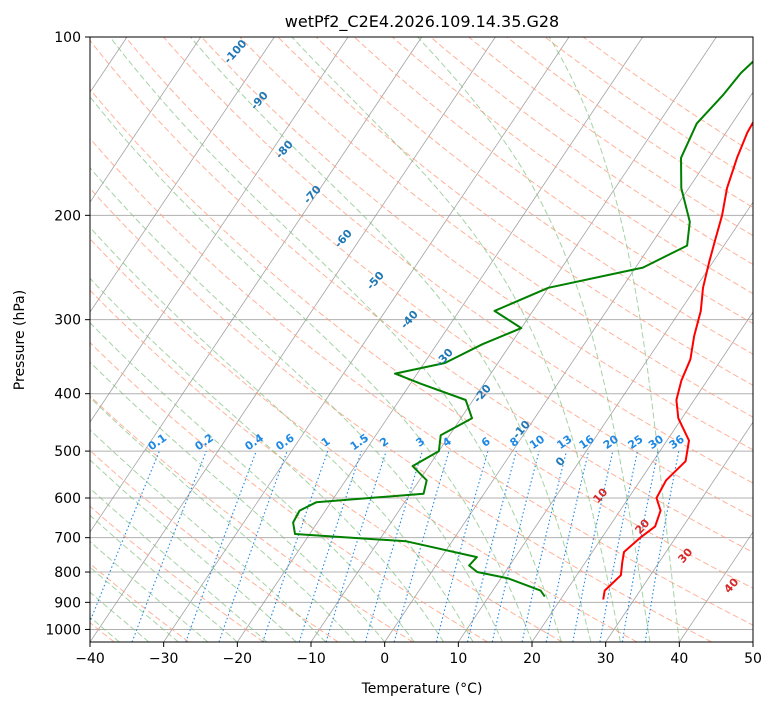  Describe the element at coordinates (67, 321) in the screenshot. I see `y-tick-label: 300` at that location.